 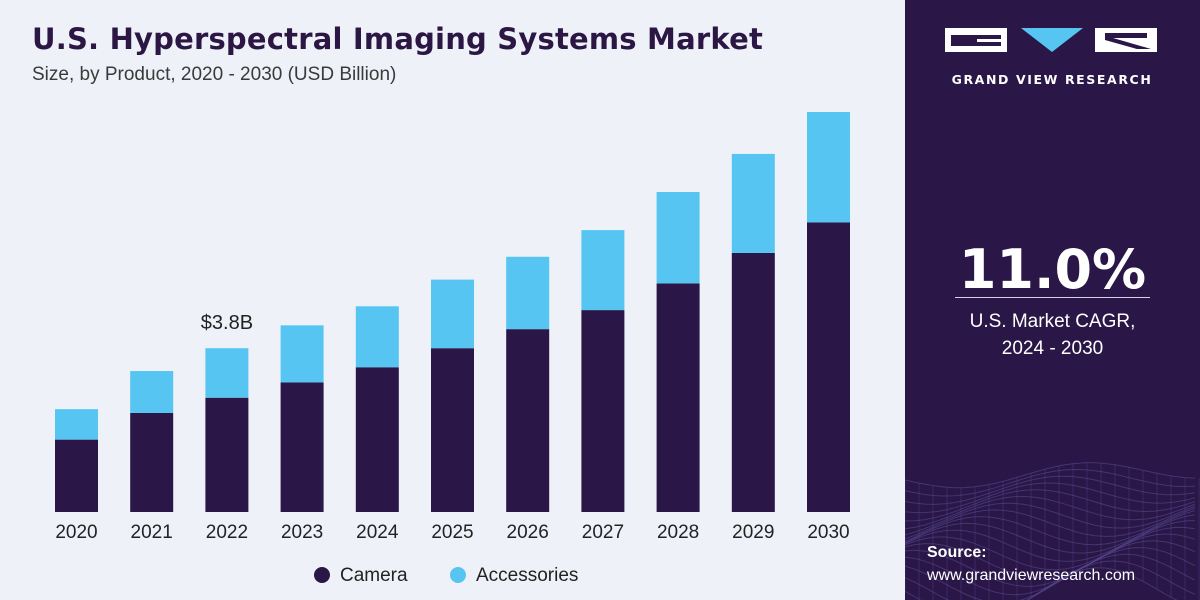 I want to click on cagr-label: U.S. Market CAGR, 2024 - 2030, so click(x=1052, y=335).